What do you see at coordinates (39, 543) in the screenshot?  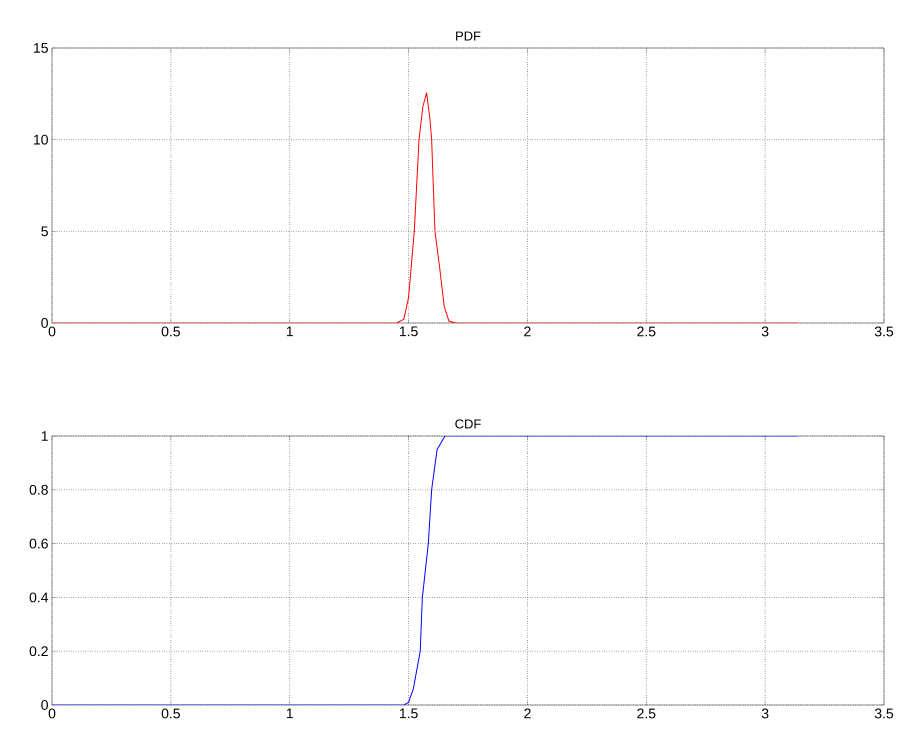 I see `y-tick-label: 0.6` at bounding box center [39, 543].